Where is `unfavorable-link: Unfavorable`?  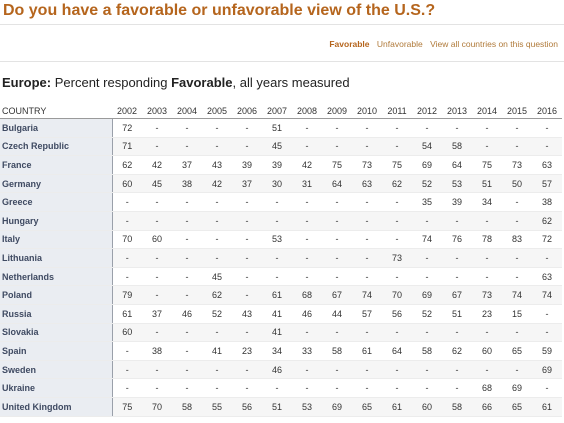
unfavorable-link: Unfavorable is located at coordinates (399, 44).